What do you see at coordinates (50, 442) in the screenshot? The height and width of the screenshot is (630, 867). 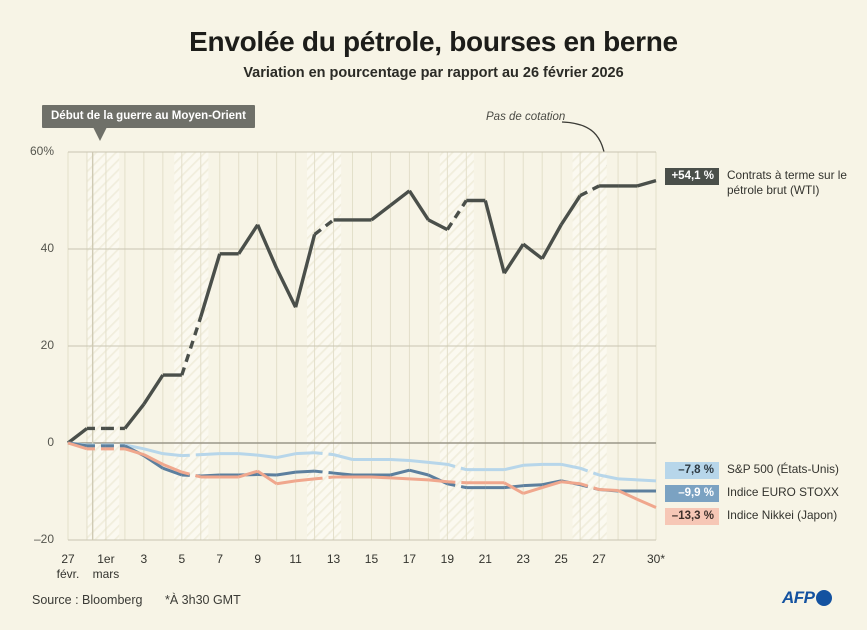 I see `y-tick-label: 0` at bounding box center [50, 442].